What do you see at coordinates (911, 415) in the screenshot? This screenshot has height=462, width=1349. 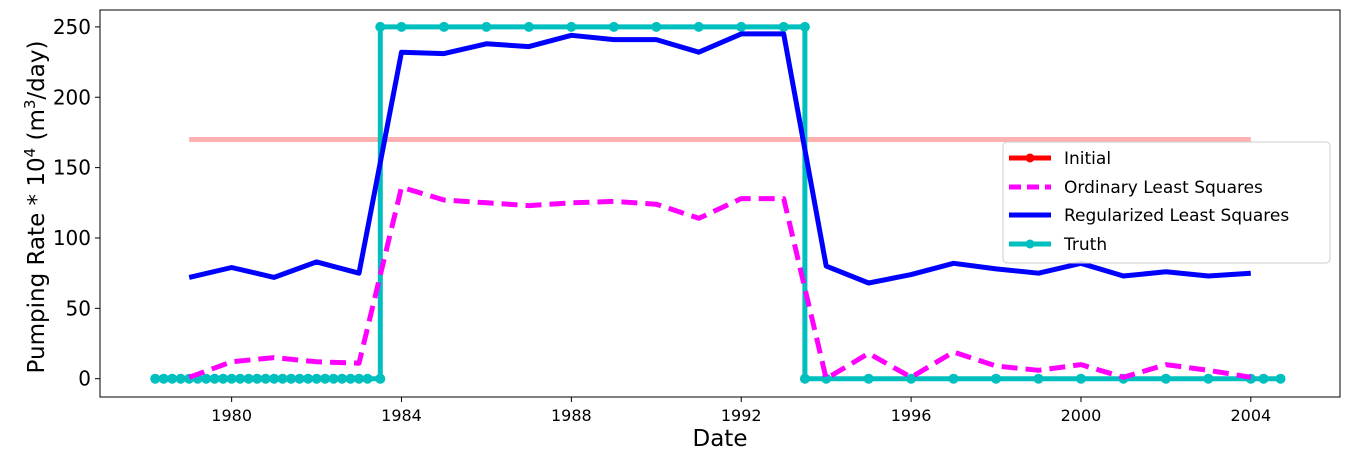 I see `x-tick-label: 1996` at bounding box center [911, 415].